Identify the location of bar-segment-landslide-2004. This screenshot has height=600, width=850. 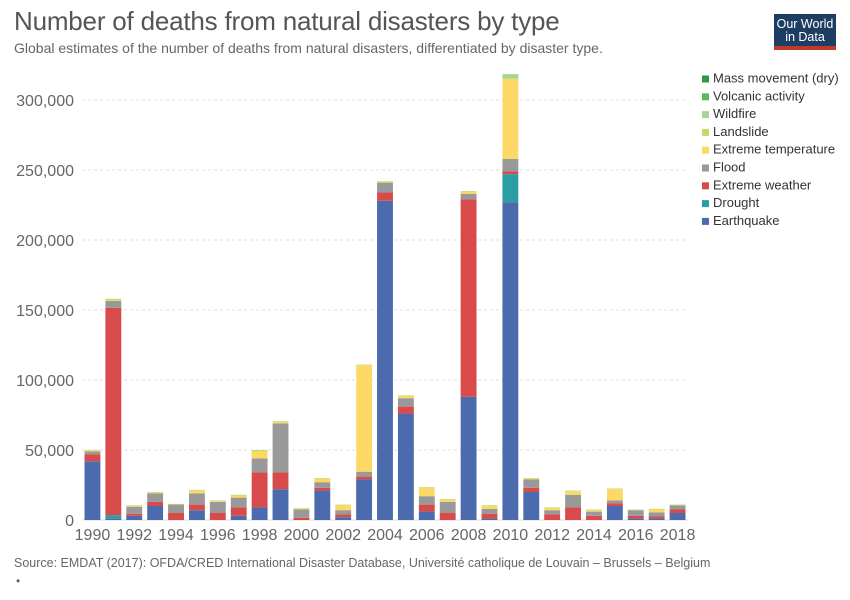
(385, 181).